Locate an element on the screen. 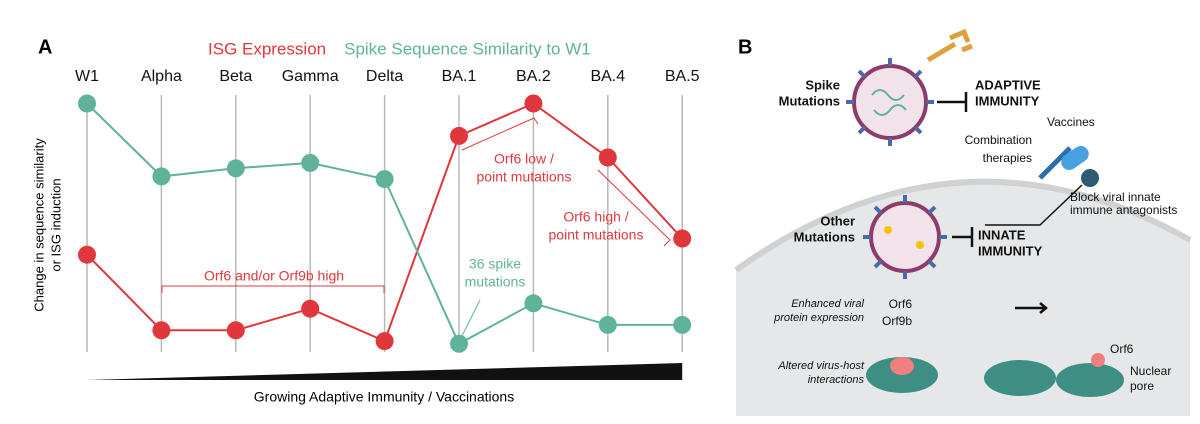 The height and width of the screenshot is (424, 1200). x-tick-label: BA.2 is located at coordinates (533, 76).